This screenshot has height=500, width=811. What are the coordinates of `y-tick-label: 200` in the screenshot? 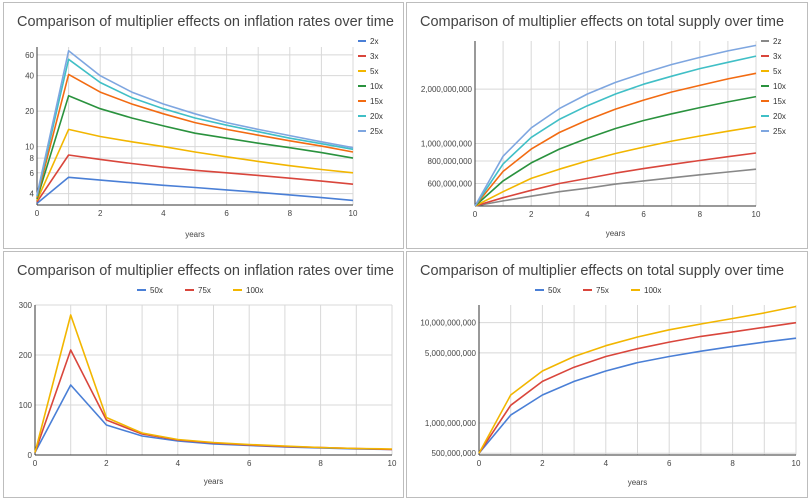 It's located at (26, 355).